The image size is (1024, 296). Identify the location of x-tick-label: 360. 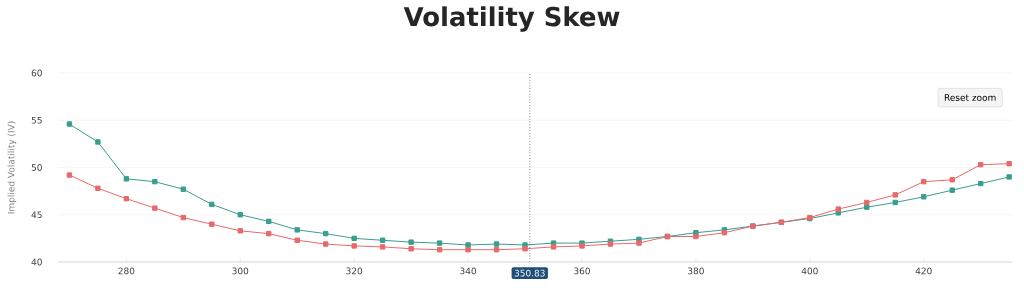
(582, 271).